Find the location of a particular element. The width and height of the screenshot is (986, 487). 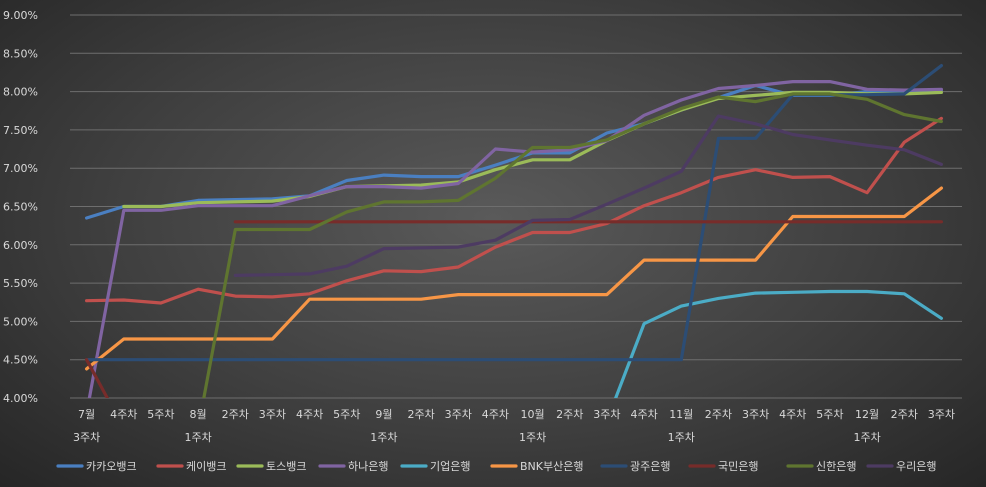

legend-label: 토스뱅크 is located at coordinates (286, 466).